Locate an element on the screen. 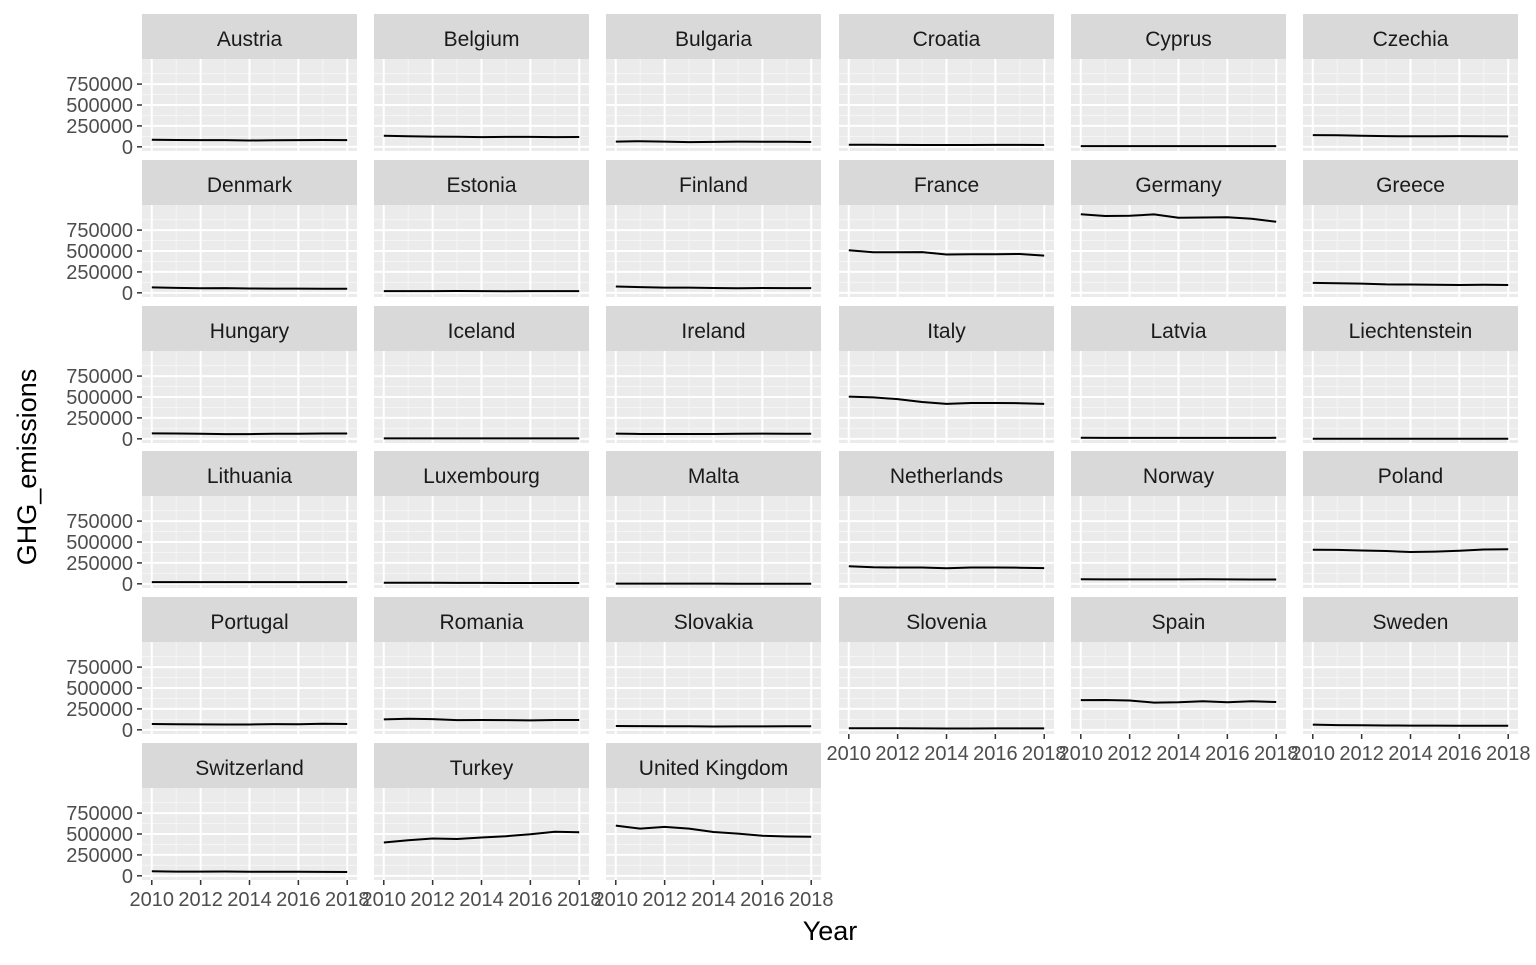 This screenshot has width=1536, height=965. facet-panel: Latvia is located at coordinates (1178, 374).